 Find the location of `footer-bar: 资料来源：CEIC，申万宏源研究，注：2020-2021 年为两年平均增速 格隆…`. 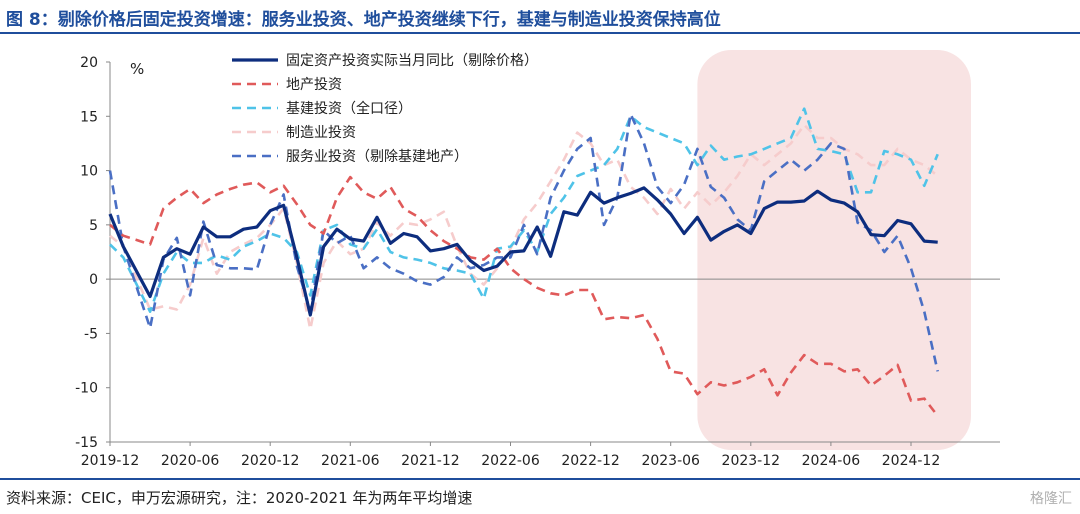

footer-bar: 资料来源：CEIC，申万宏源研究，注：2020-2021 年为两年平均增速 格隆… is located at coordinates (540, 496).